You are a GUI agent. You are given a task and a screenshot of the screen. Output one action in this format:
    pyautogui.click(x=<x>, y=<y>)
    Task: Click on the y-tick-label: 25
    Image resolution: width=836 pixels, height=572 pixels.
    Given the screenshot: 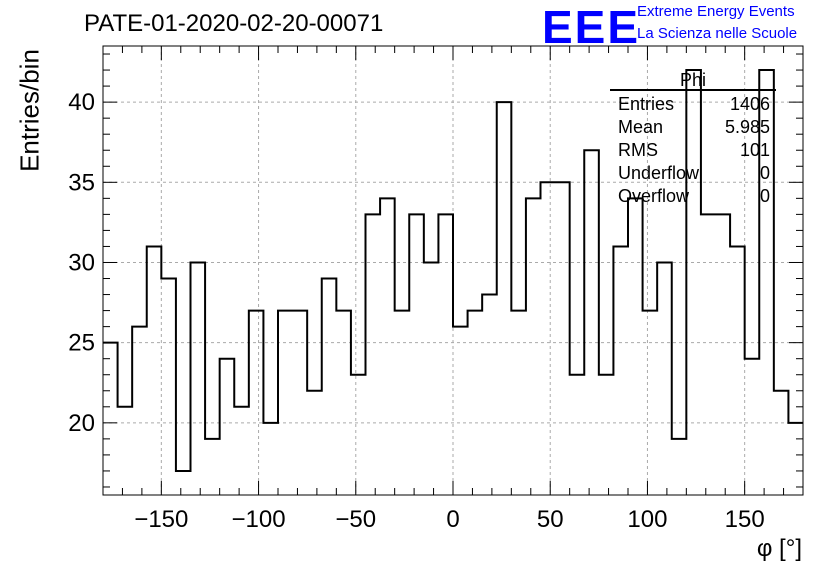 What is the action you would take?
    pyautogui.click(x=81, y=343)
    